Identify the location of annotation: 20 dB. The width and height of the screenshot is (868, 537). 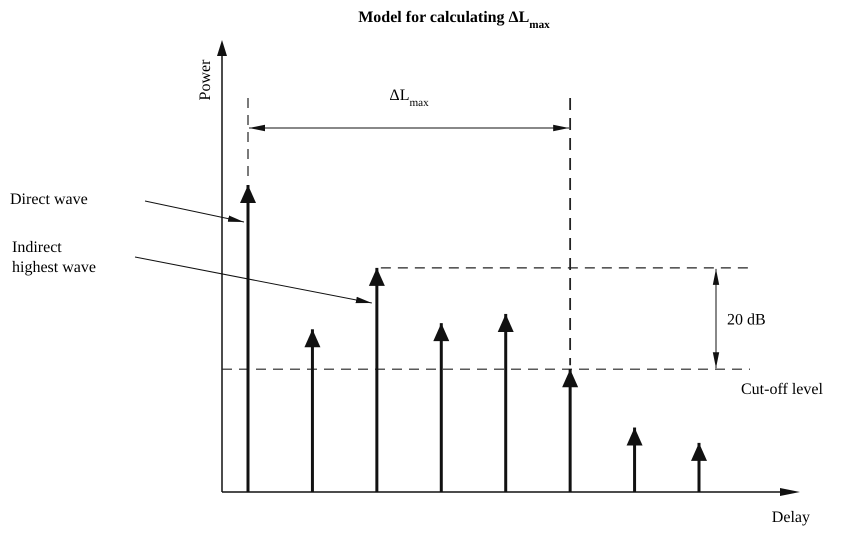
(746, 320).